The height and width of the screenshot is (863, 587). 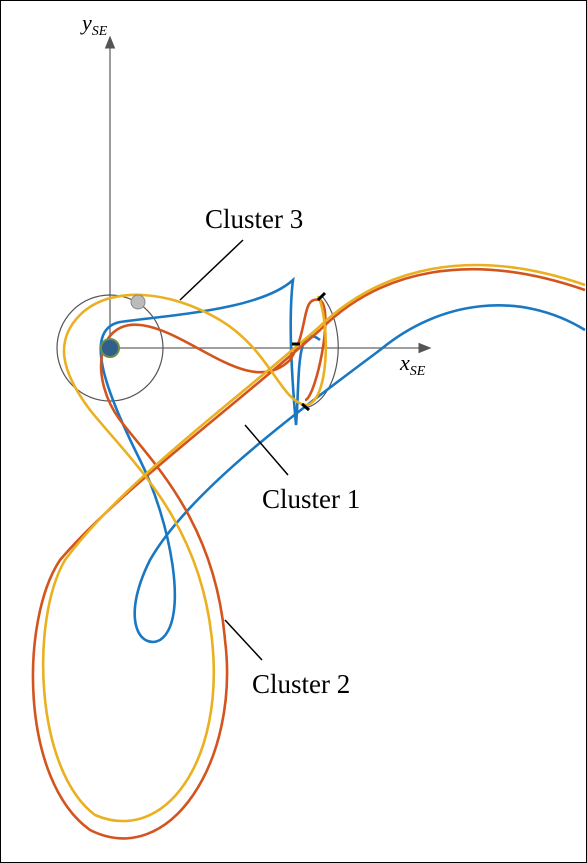 What do you see at coordinates (311, 499) in the screenshot?
I see `cluster-1-label: Cluster 1` at bounding box center [311, 499].